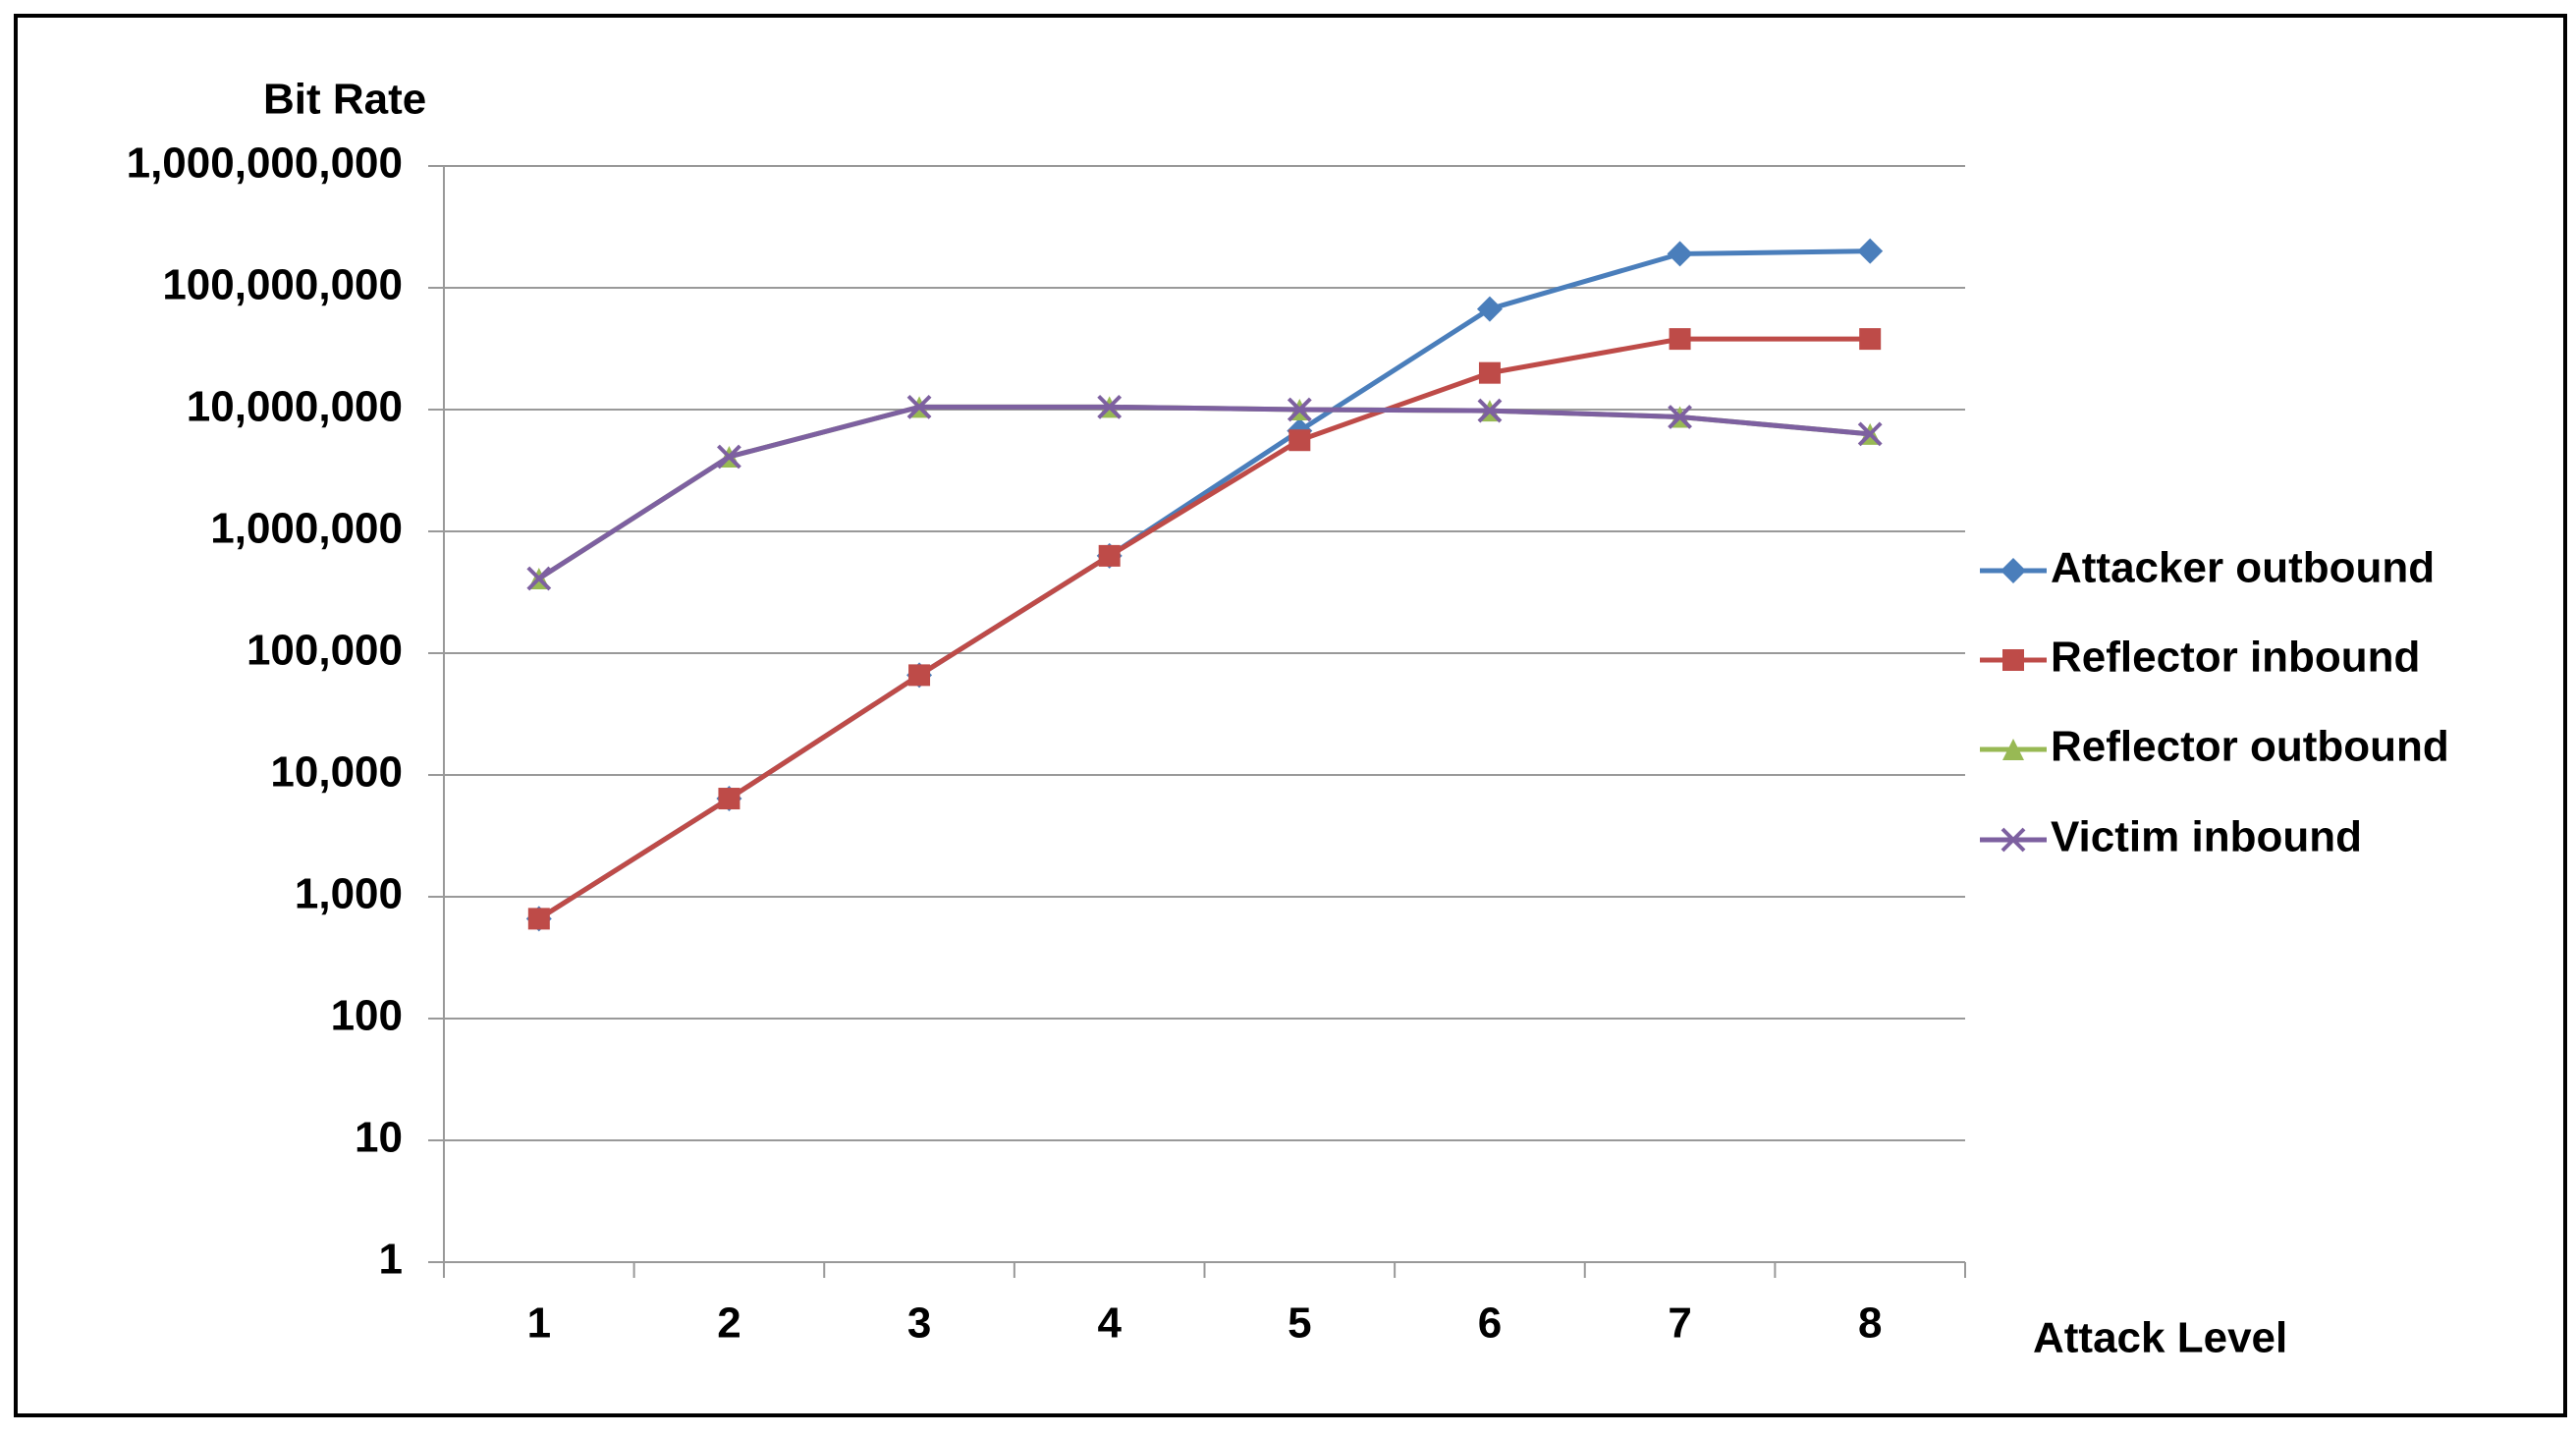 The width and height of the screenshot is (2576, 1436). Describe the element at coordinates (336, 772) in the screenshot. I see `y-tick-label: 10,000` at that location.